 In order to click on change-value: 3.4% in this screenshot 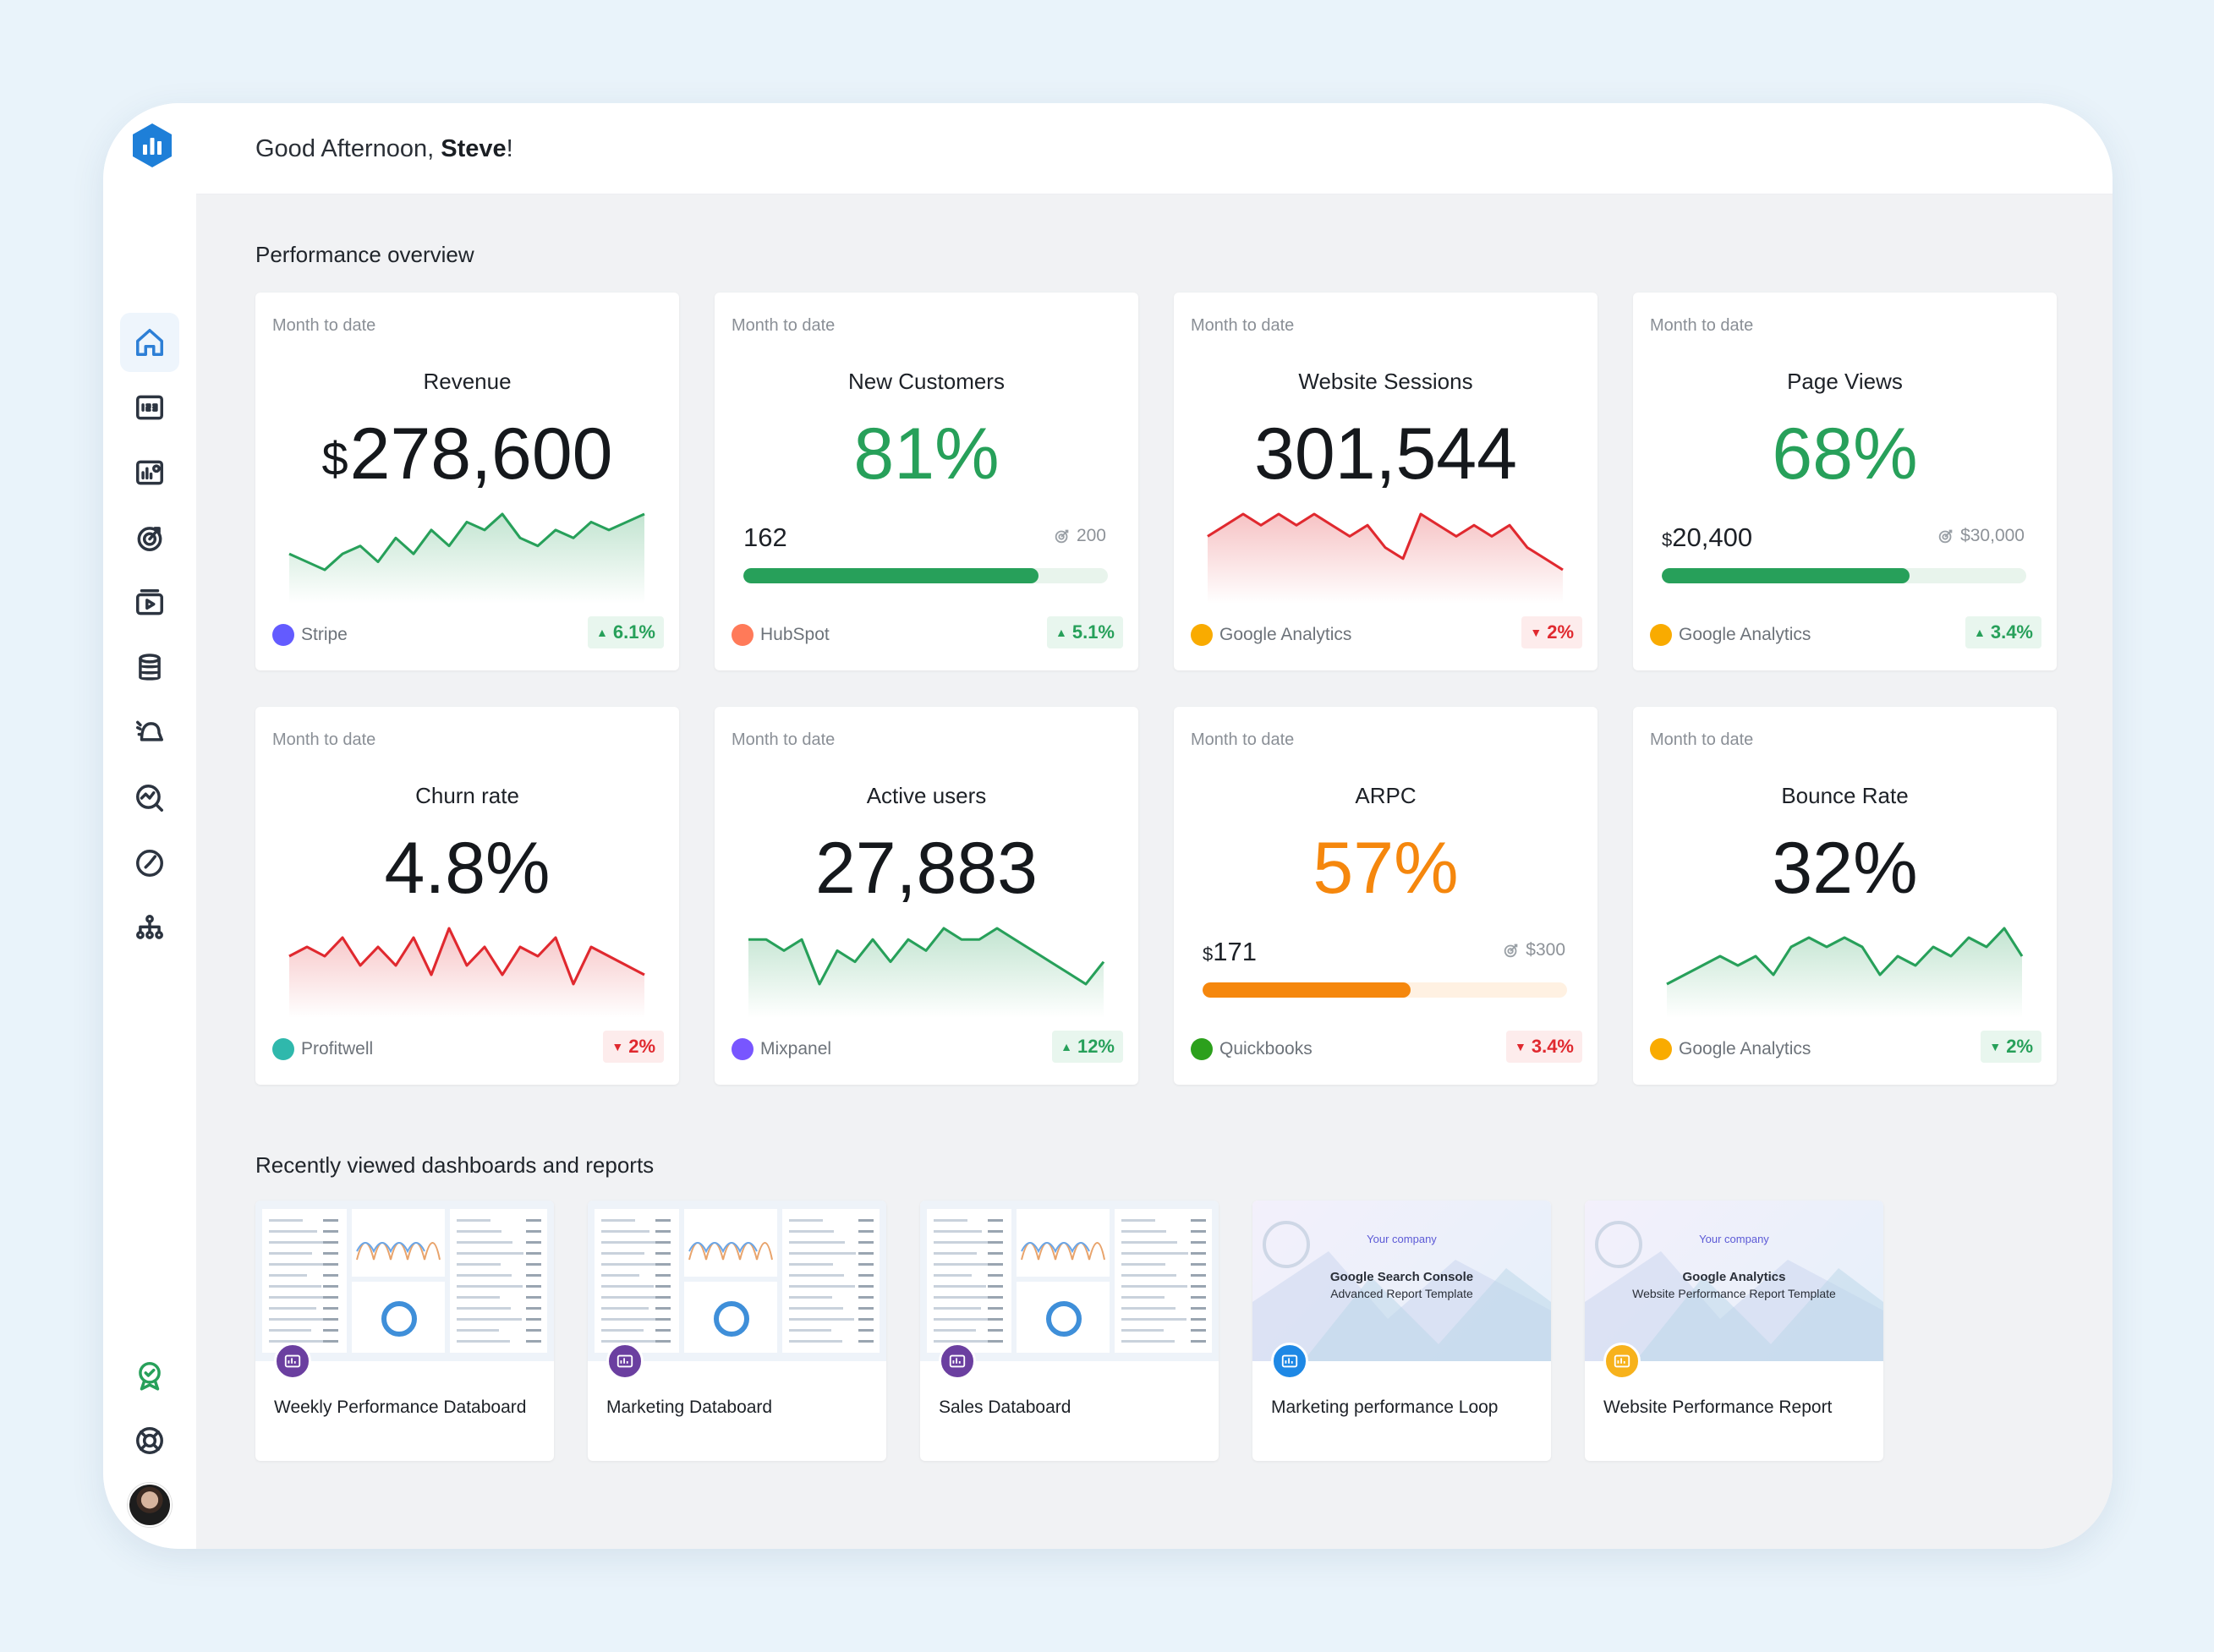, I will do `click(2011, 632)`.